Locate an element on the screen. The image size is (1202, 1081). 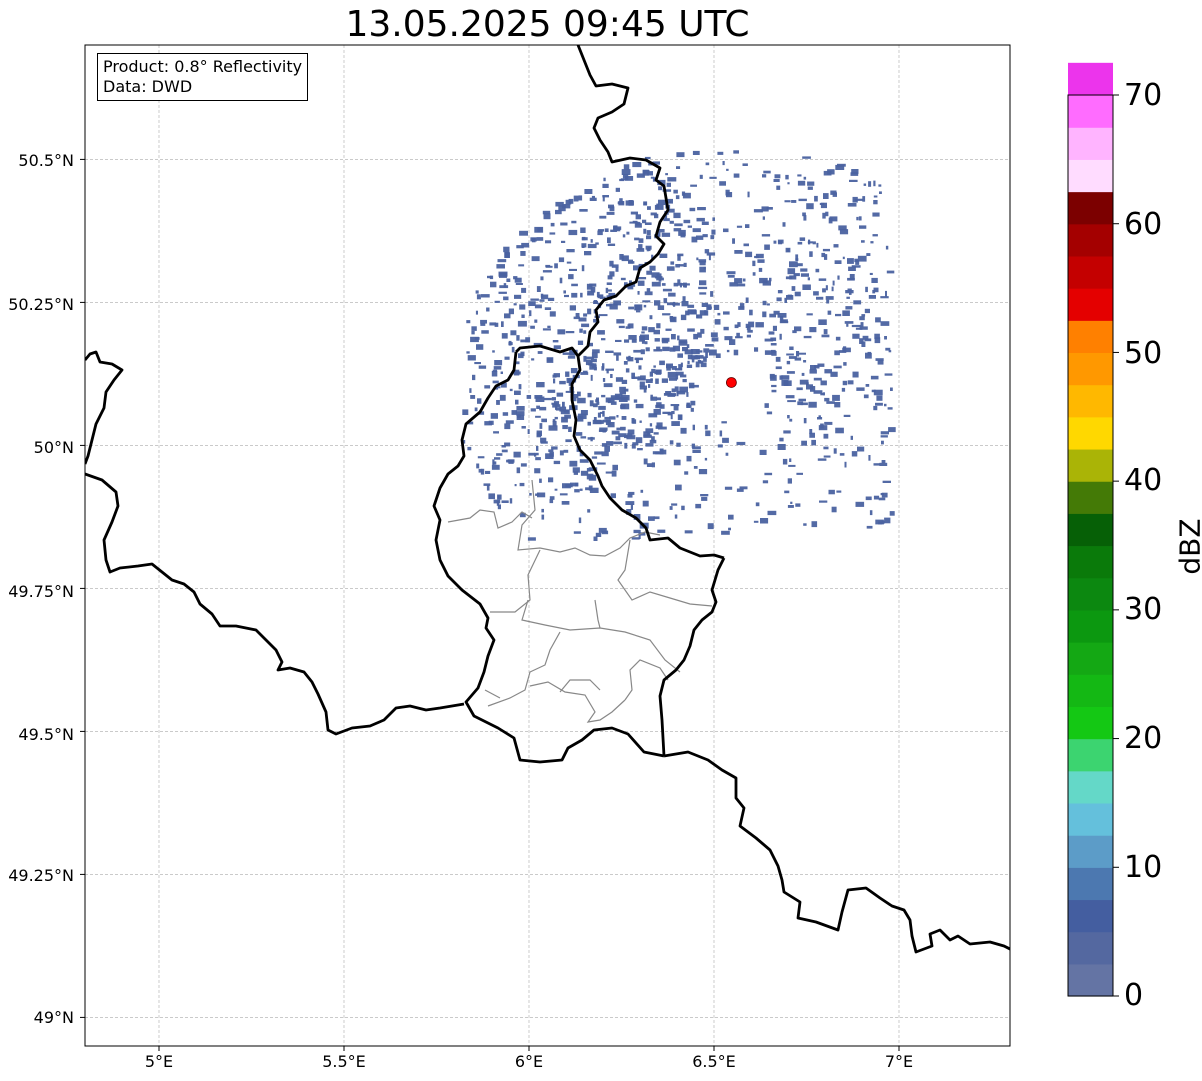
colorbar-frame is located at coordinates (1090, 545).